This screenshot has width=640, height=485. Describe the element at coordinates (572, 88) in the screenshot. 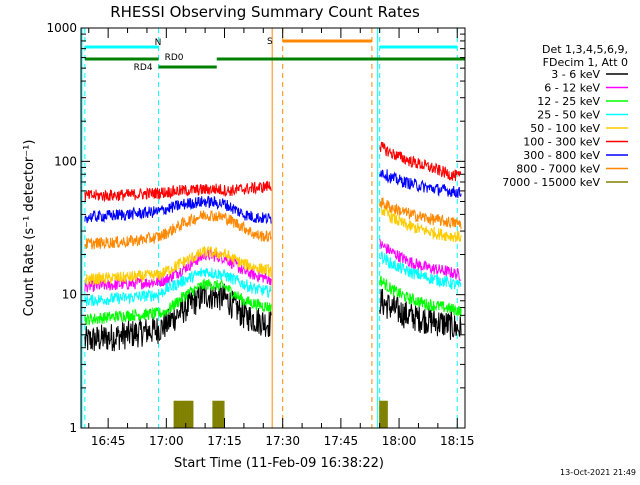

I see `legend-label: 6 - 12 keV` at that location.